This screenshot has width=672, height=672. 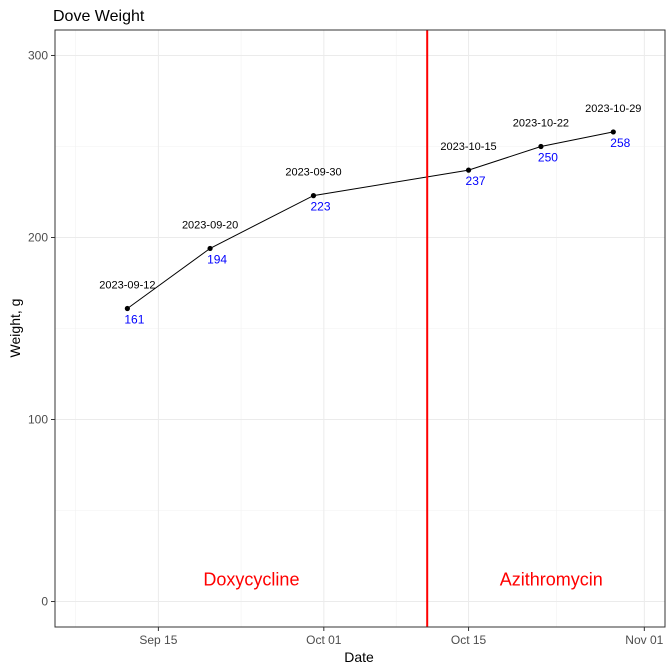 What do you see at coordinates (468, 147) in the screenshot?
I see `data-date-label: 2023-10-15` at bounding box center [468, 147].